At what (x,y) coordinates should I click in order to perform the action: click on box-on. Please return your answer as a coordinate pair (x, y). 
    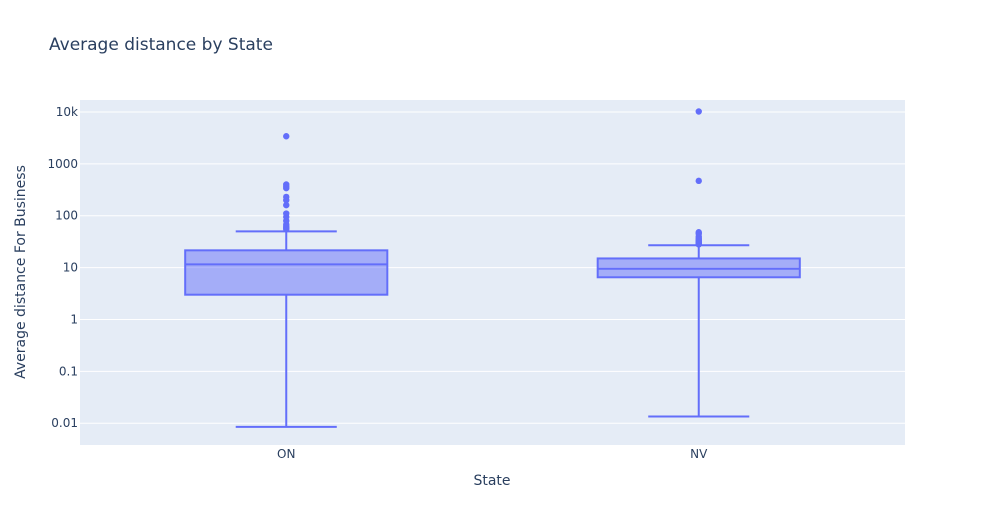
    Looking at the image, I should click on (286, 280).